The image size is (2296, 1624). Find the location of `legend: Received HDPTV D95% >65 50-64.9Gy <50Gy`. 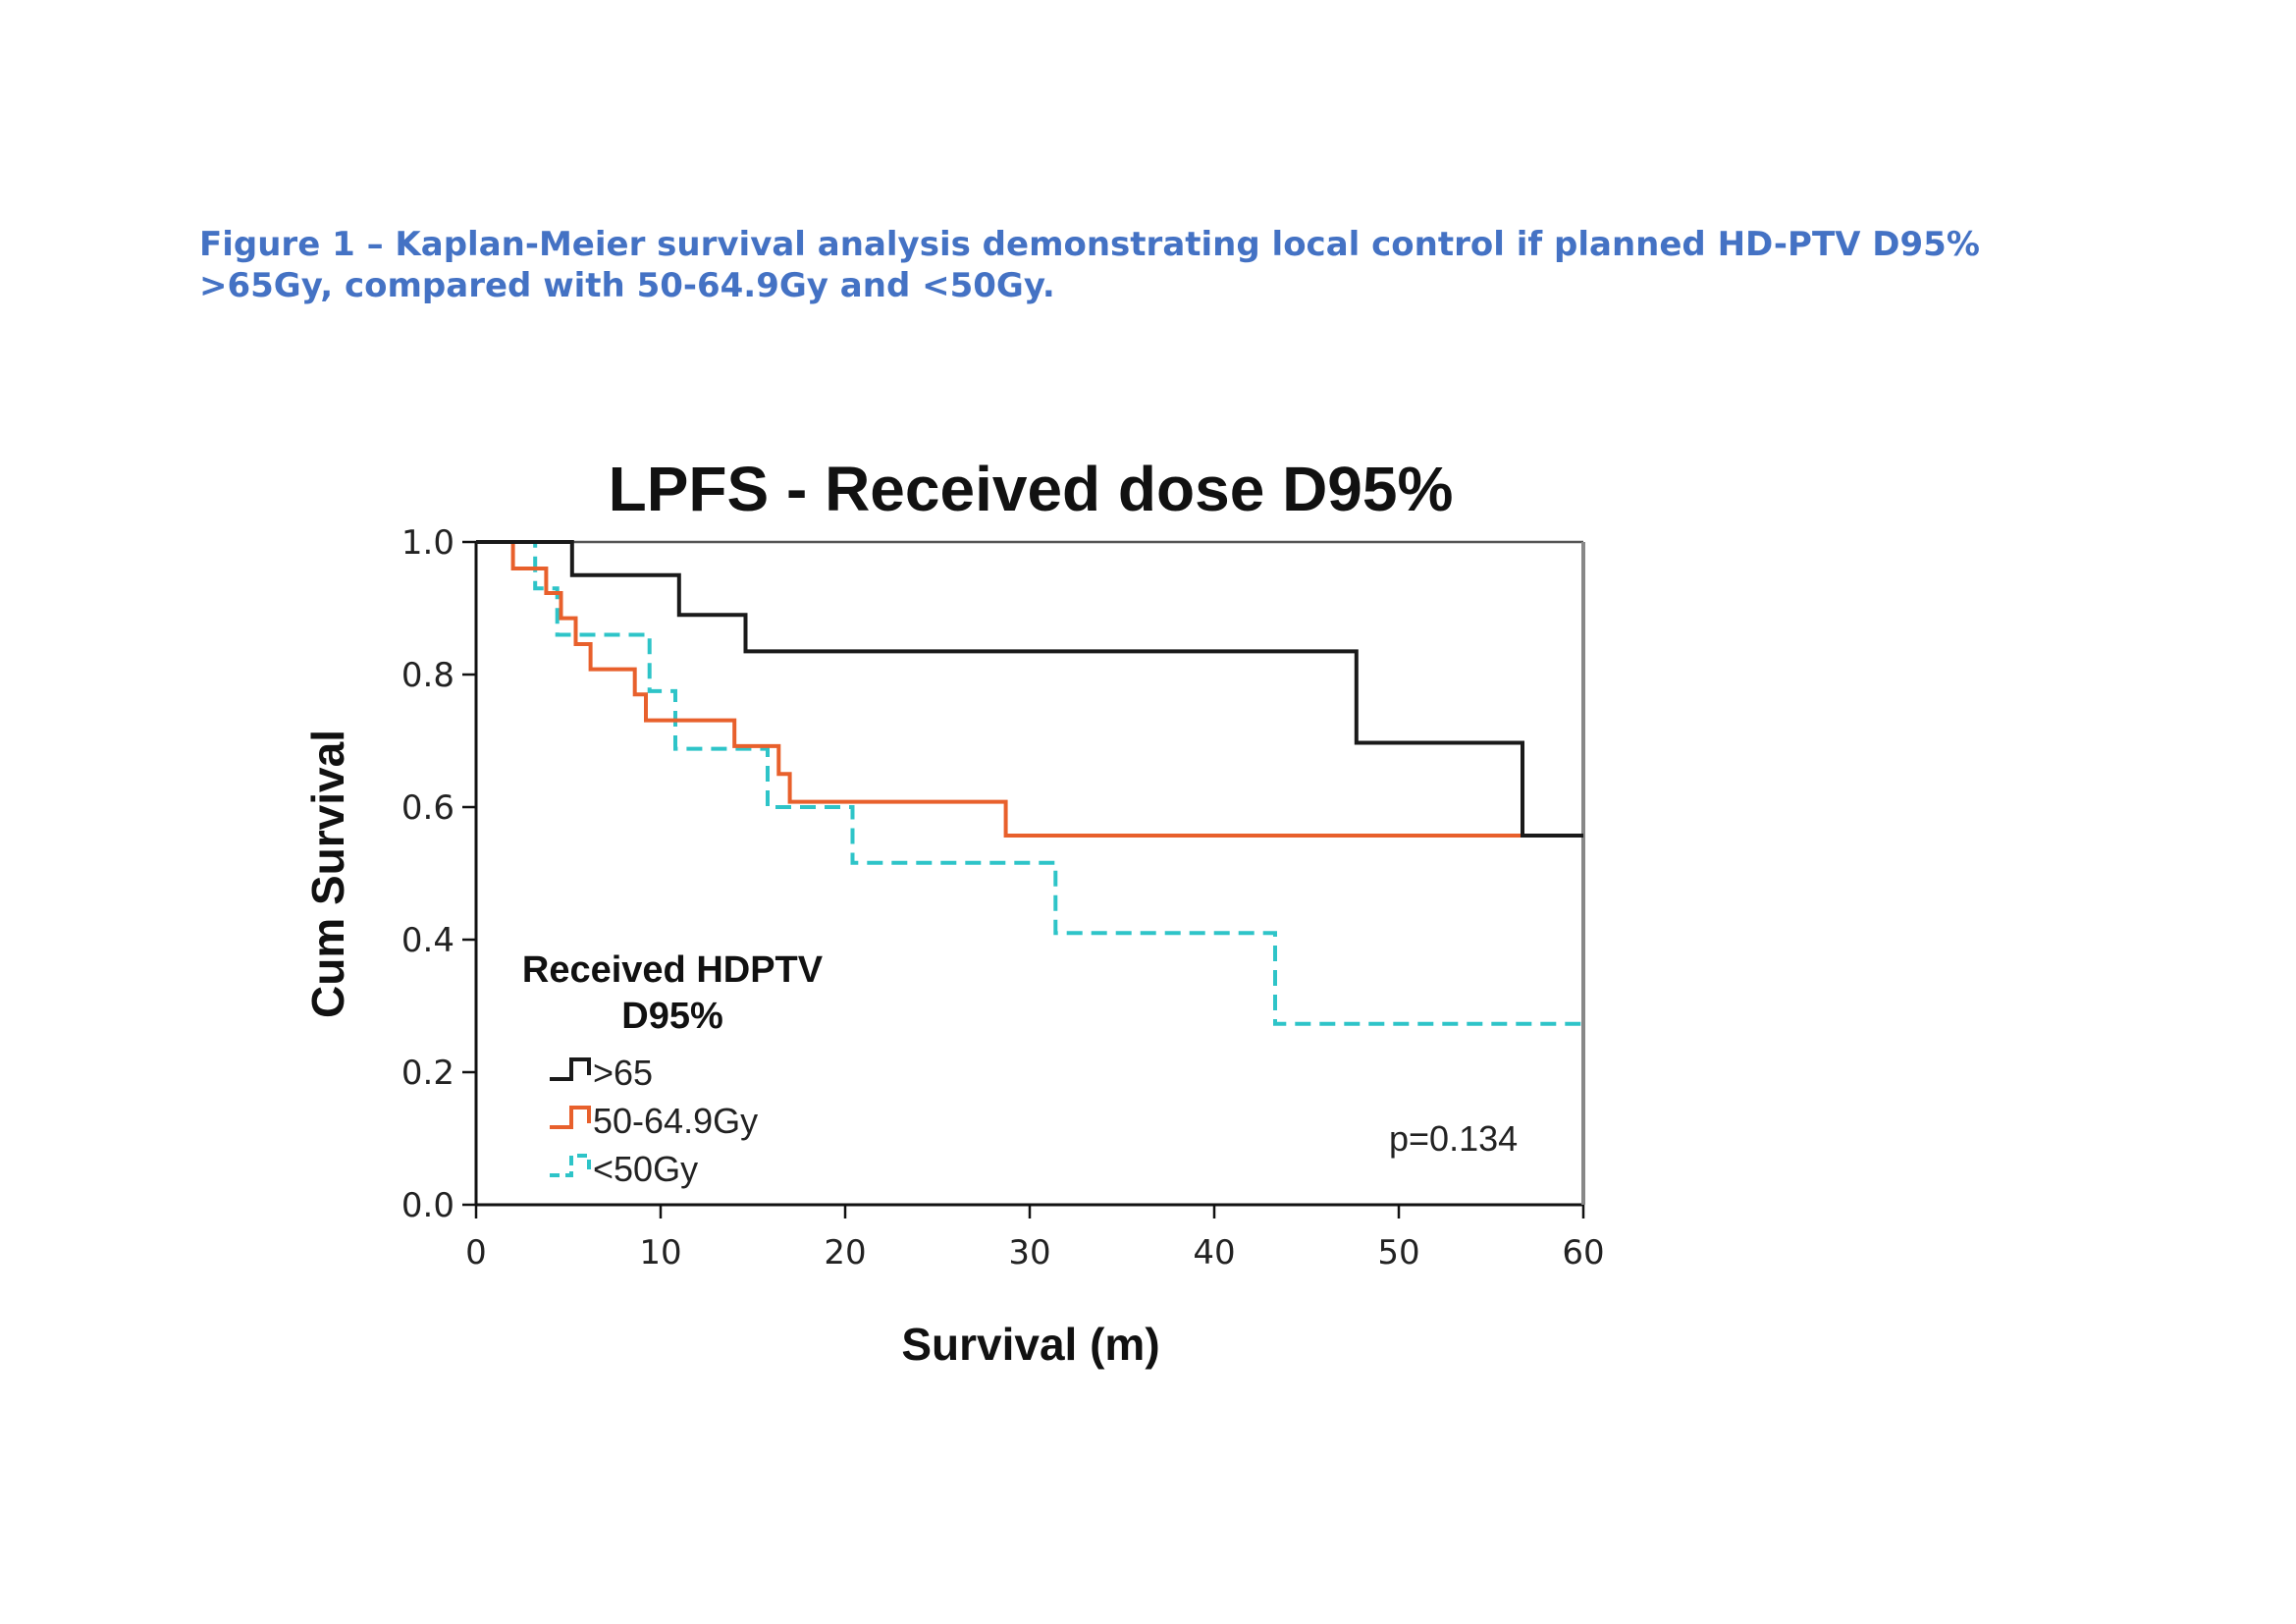

legend: Received HDPTV D95% >65 50-64.9Gy <50Gy is located at coordinates (673, 1069).